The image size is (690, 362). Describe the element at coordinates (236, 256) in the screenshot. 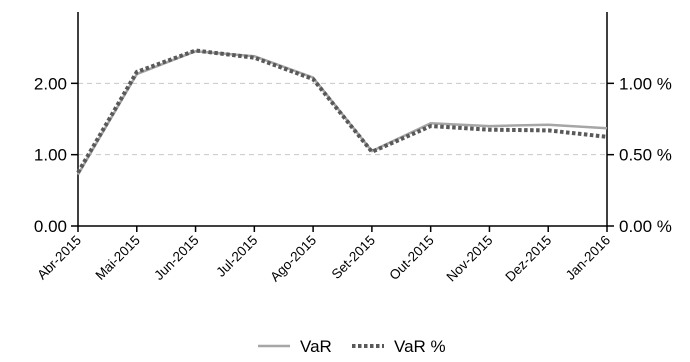

I see `x-tick-label: Jul-2015` at that location.